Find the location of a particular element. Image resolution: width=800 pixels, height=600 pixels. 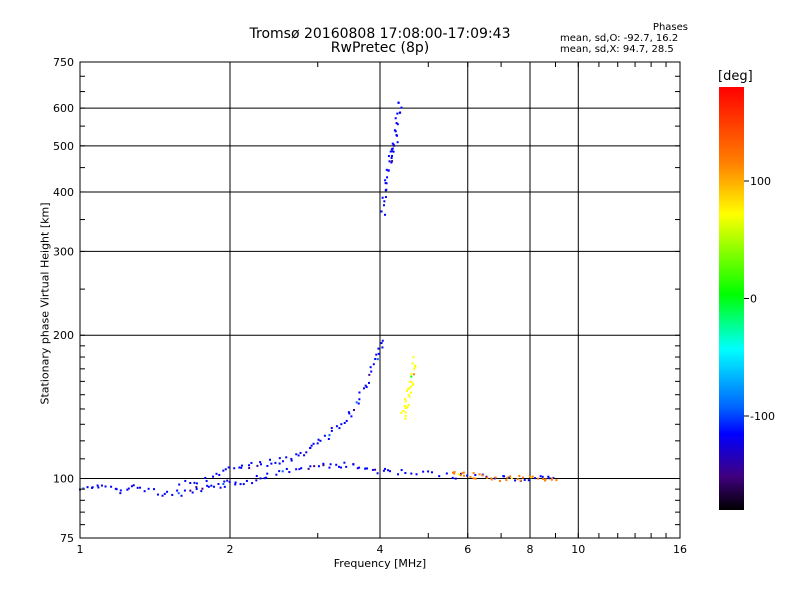

colorbar-tick-label: 100 is located at coordinates (760, 181).